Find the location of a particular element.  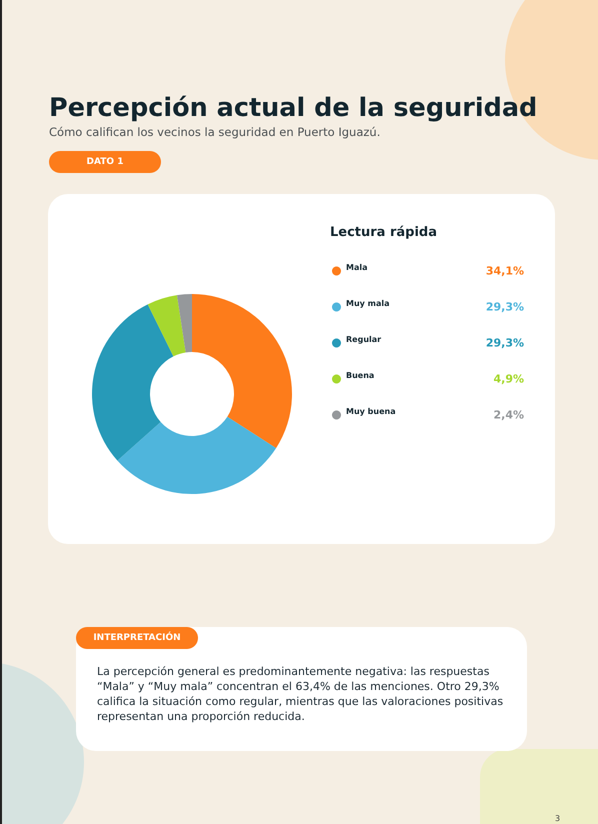

data-label: 2,4% is located at coordinates (508, 415).